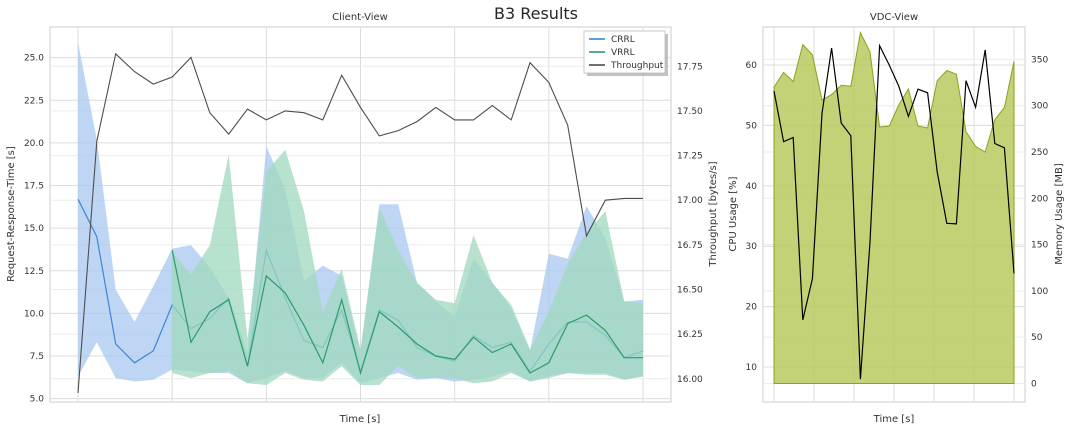 The image size is (1073, 431). I want to click on client-view-ytick-label: 15.0, so click(34, 229).